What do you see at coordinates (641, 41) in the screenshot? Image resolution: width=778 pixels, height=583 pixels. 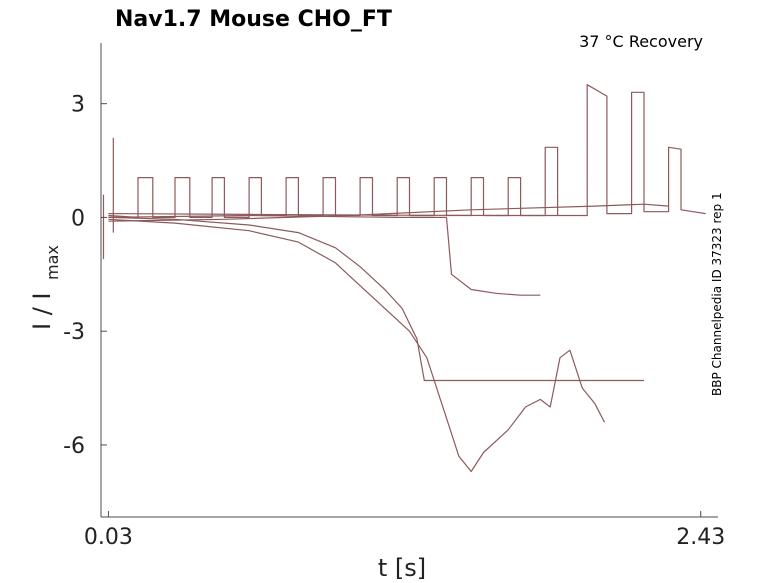 I see `condition-annotation: 37 °C Recovery` at bounding box center [641, 41].